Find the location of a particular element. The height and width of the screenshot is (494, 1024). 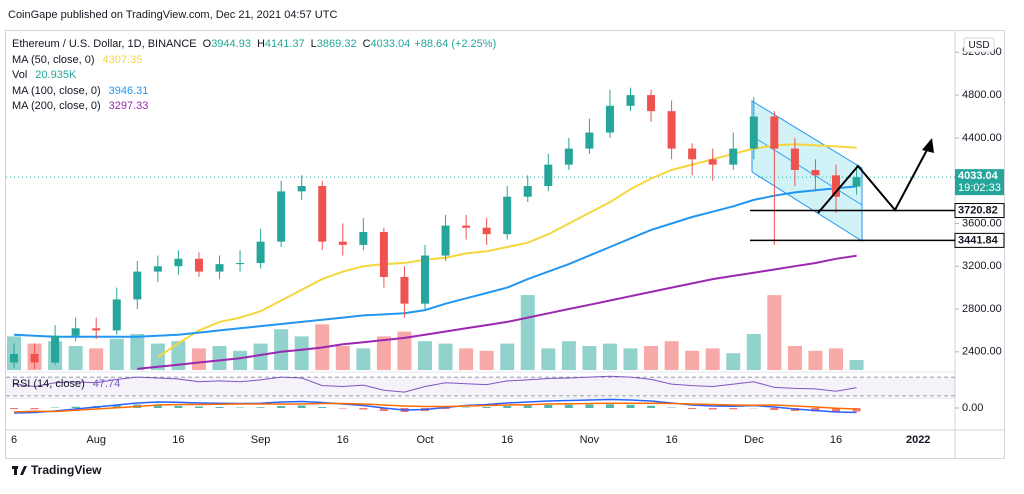

ohlc-value: 3869.32 is located at coordinates (337, 44).